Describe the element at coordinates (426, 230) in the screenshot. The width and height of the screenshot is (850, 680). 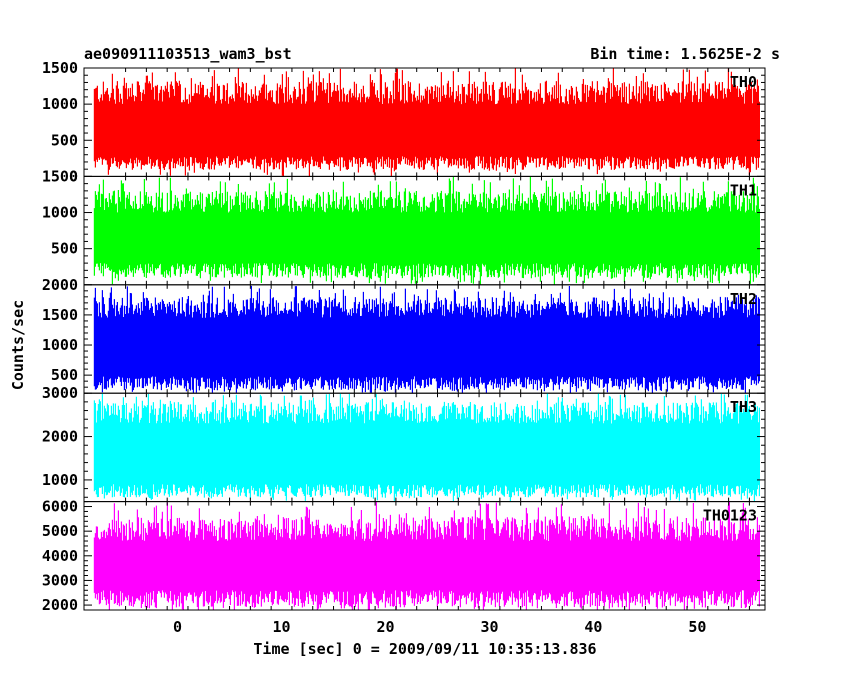
I see `series-th1` at that location.